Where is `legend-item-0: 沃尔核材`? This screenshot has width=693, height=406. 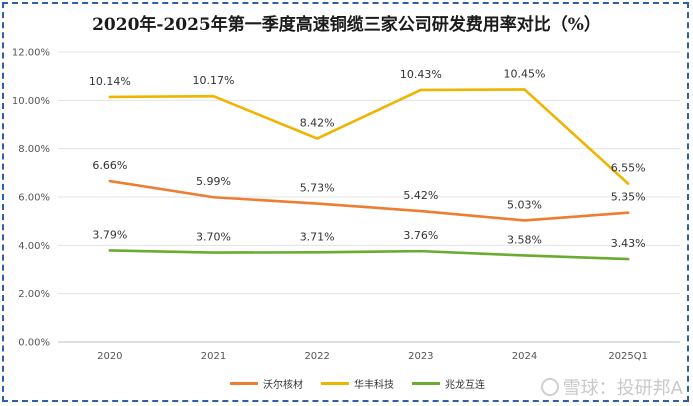
legend-item-0: 沃尔核材 is located at coordinates (266, 383).